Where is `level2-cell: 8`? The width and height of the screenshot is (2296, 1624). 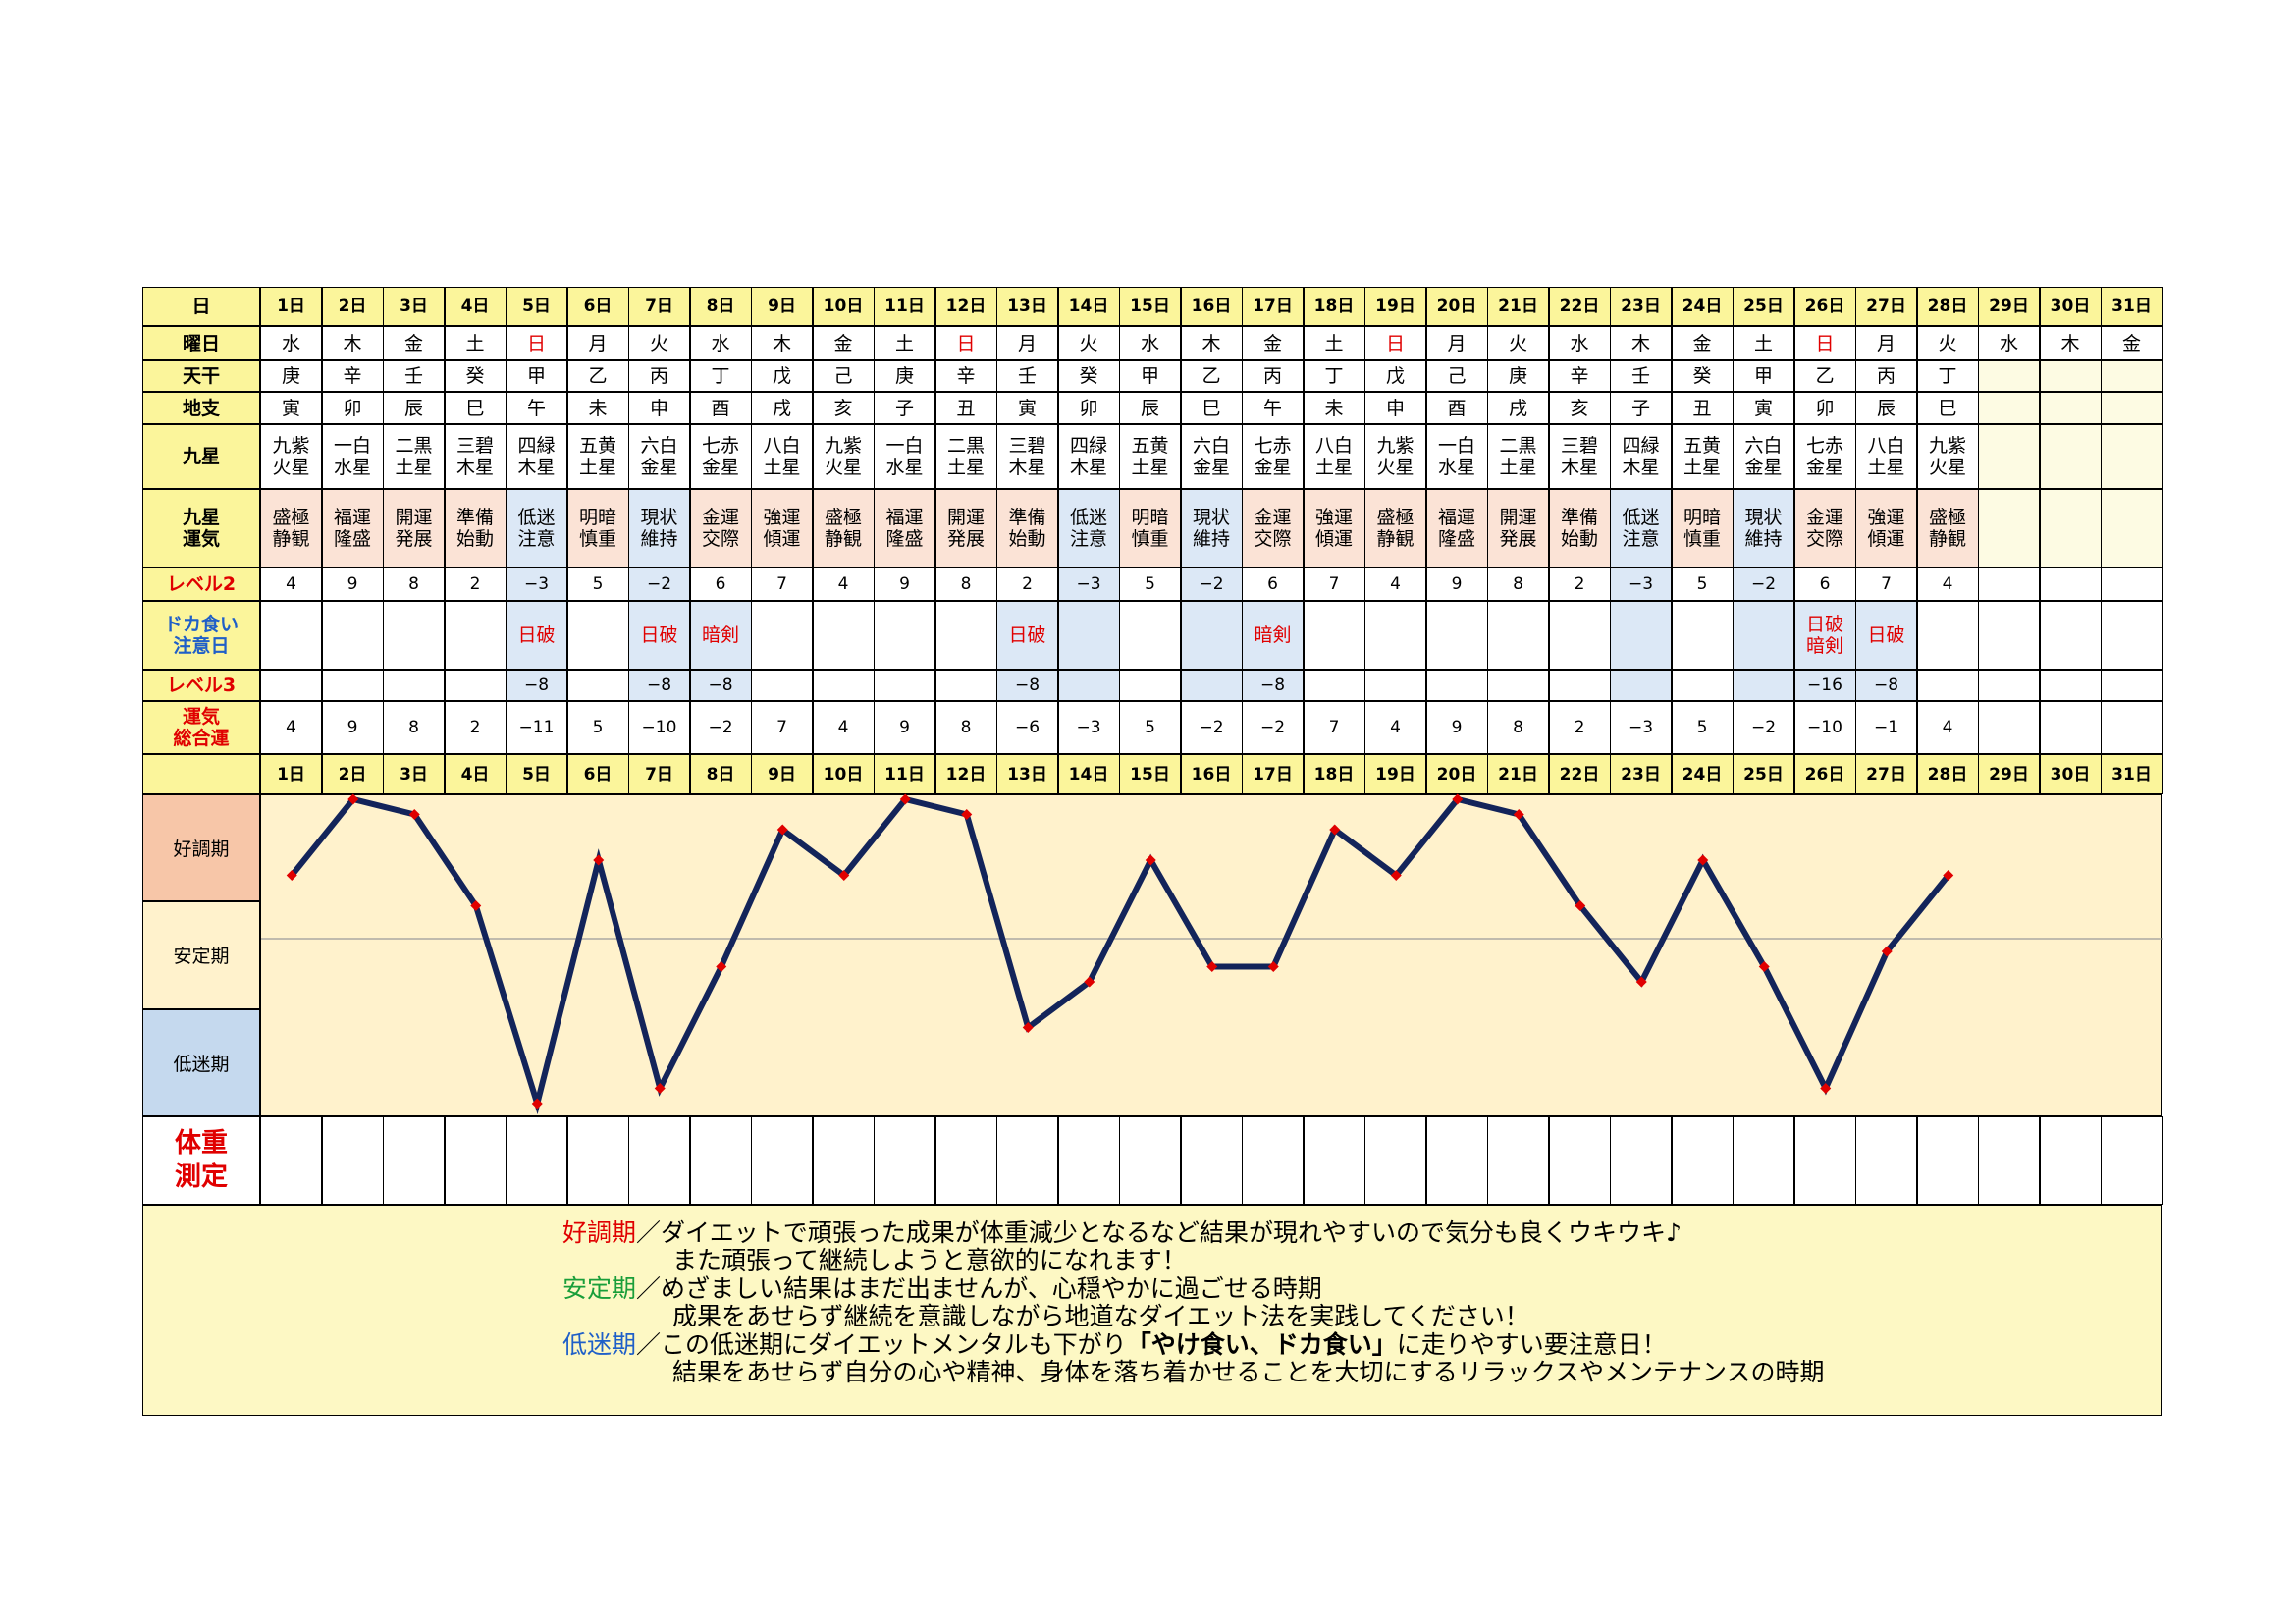
level2-cell: 8 is located at coordinates (1518, 584).